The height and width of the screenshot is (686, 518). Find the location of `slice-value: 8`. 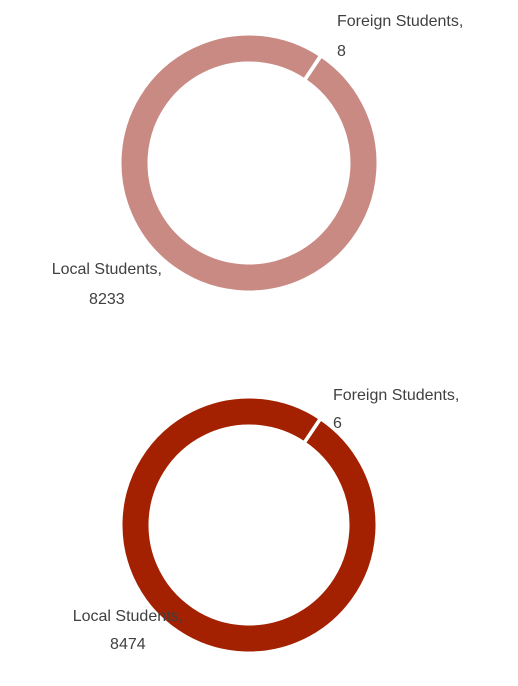

slice-value: 8 is located at coordinates (341, 51).